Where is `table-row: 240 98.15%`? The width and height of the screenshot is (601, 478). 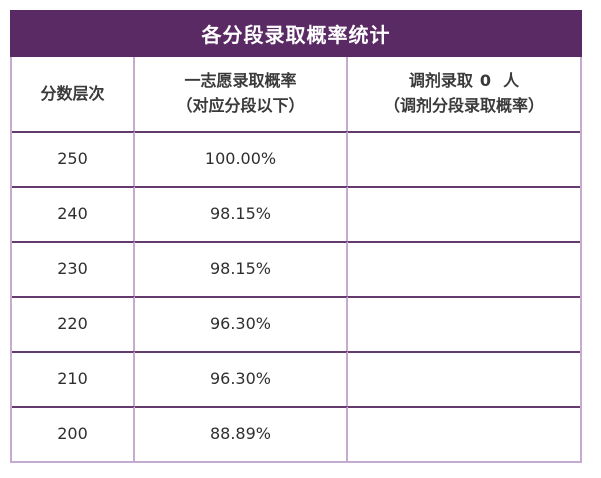 table-row: 240 98.15% is located at coordinates (296, 213).